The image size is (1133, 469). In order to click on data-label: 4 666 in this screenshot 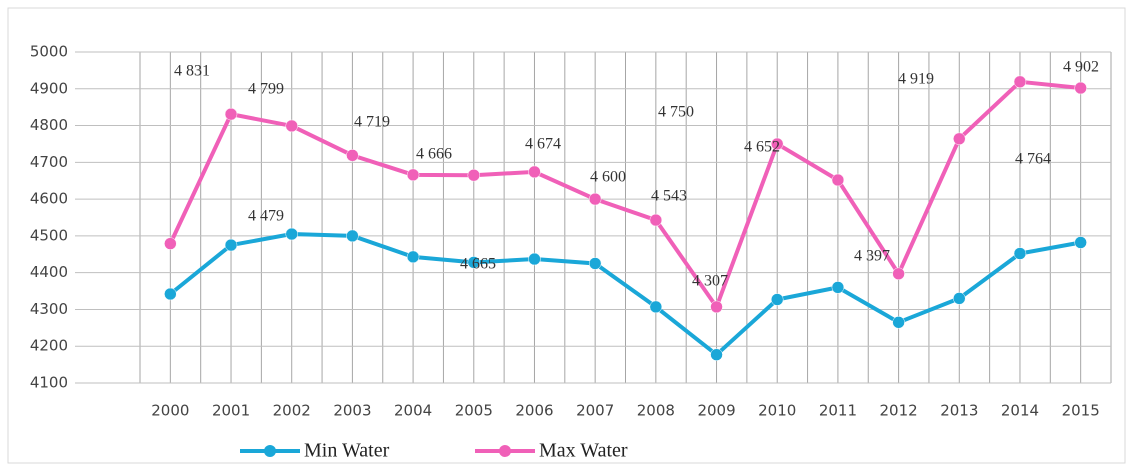, I will do `click(434, 154)`.